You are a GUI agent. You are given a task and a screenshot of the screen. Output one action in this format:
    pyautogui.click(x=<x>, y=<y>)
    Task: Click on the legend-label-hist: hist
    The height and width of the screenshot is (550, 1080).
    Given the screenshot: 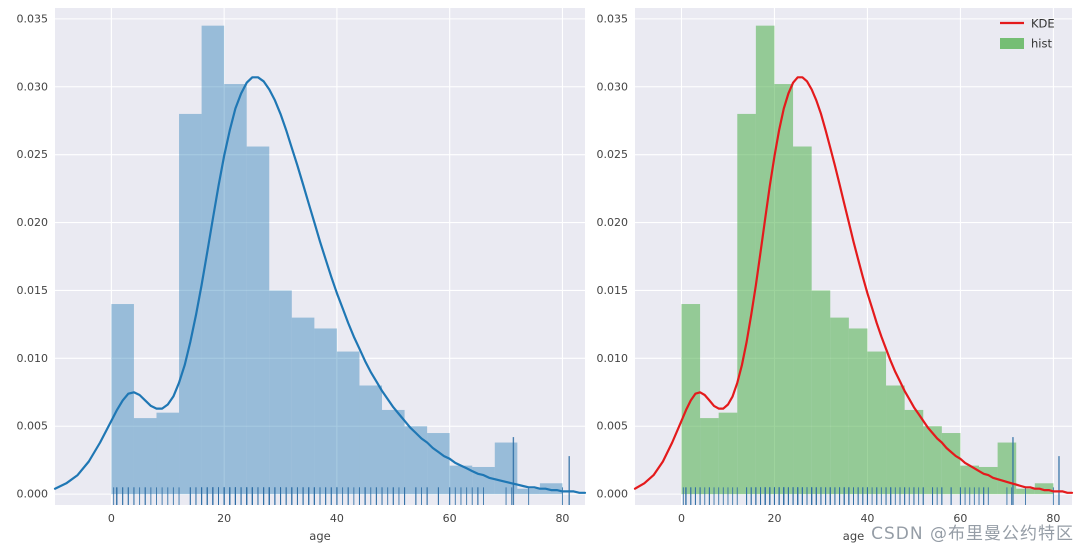 What is the action you would take?
    pyautogui.click(x=1041, y=44)
    